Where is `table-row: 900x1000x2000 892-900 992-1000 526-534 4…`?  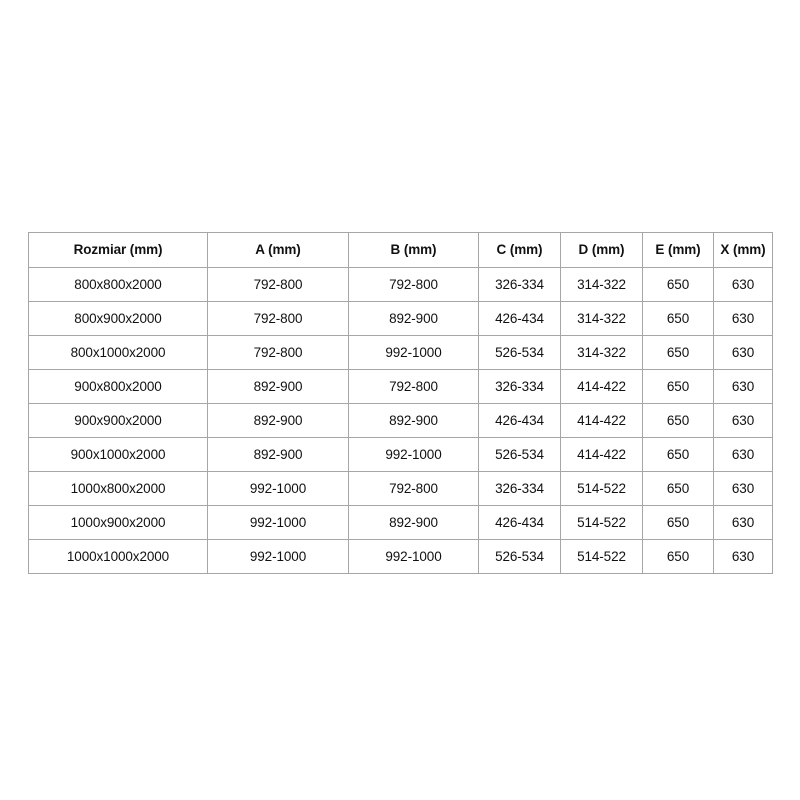
table-row: 900x1000x2000 892-900 992-1000 526-534 4… is located at coordinates (400, 454).